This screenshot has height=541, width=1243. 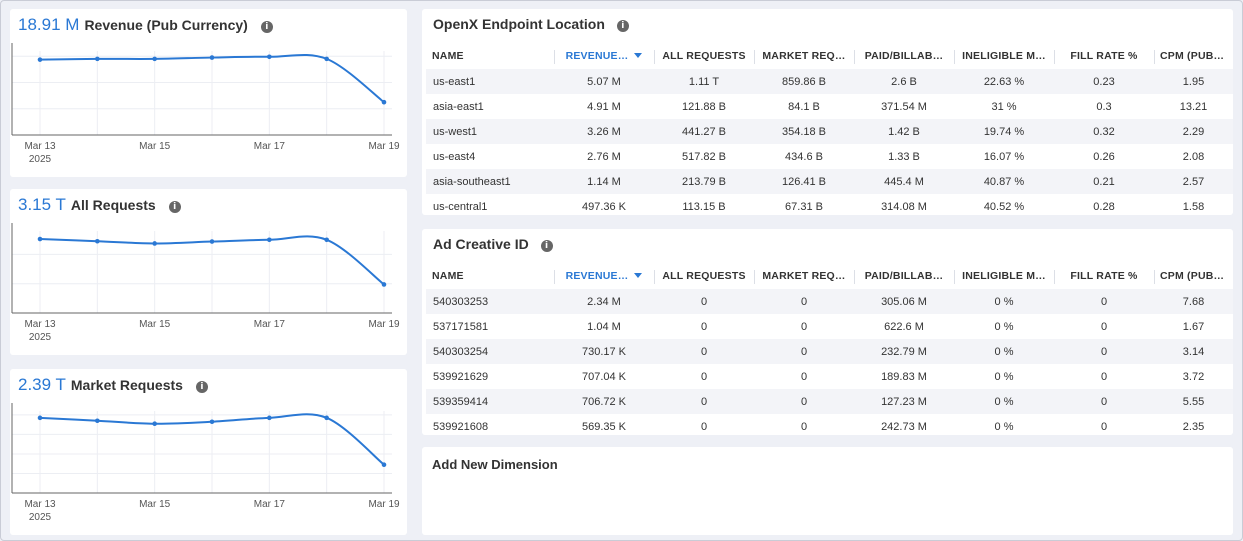 What do you see at coordinates (1193, 351) in the screenshot?
I see `table-cell: 3.14` at bounding box center [1193, 351].